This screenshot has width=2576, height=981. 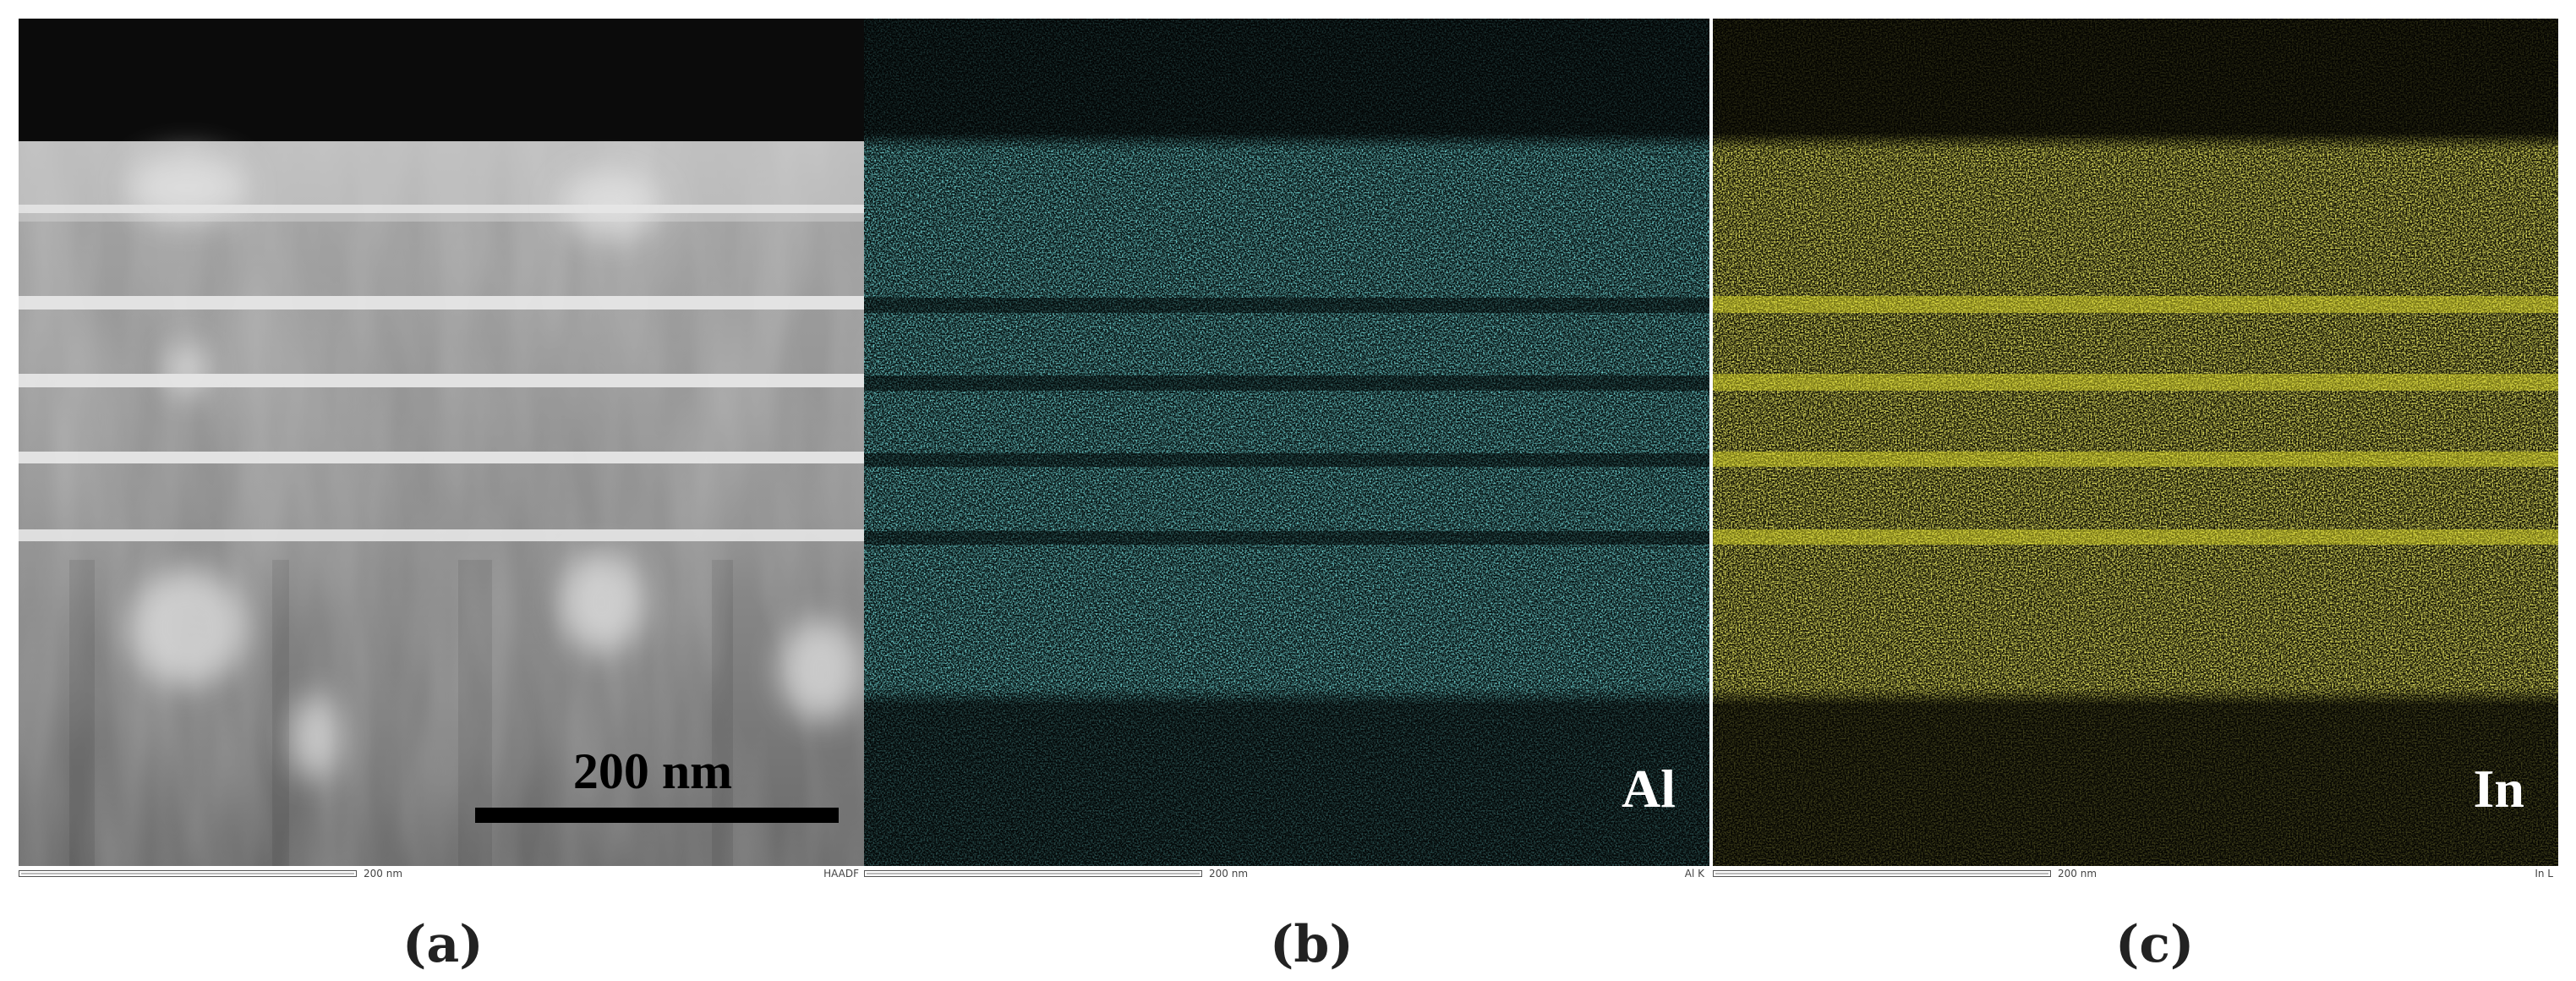 What do you see at coordinates (1312, 944) in the screenshot?
I see `panel-caption: (b)` at bounding box center [1312, 944].